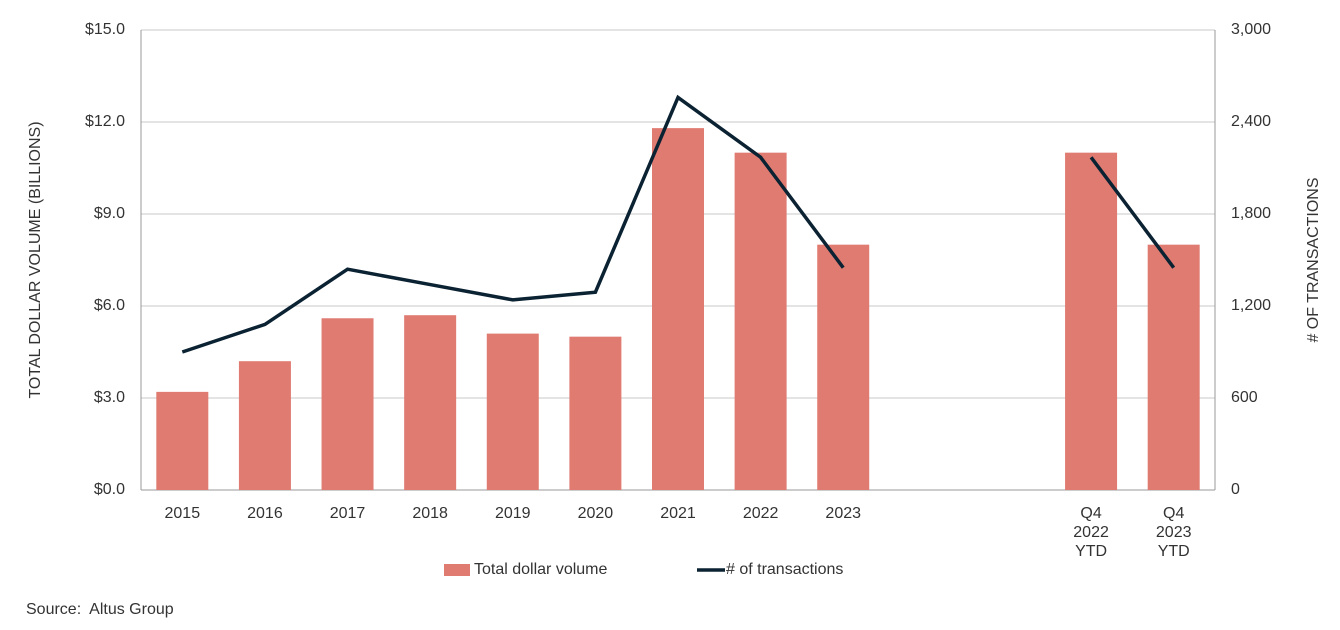 The height and width of the screenshot is (630, 1340). What do you see at coordinates (100, 609) in the screenshot?
I see `source-note: Source: Altus Group` at bounding box center [100, 609].